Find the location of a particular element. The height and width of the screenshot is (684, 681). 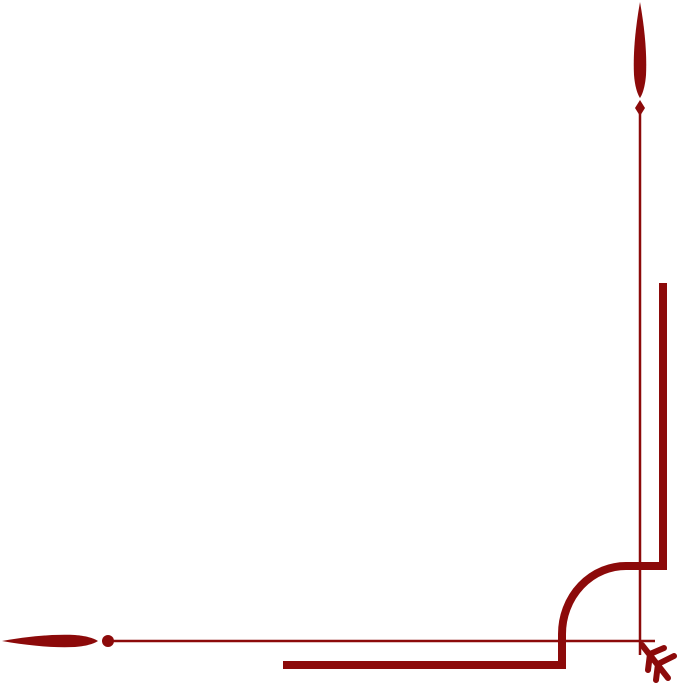

top-spear is located at coordinates (640, 50).